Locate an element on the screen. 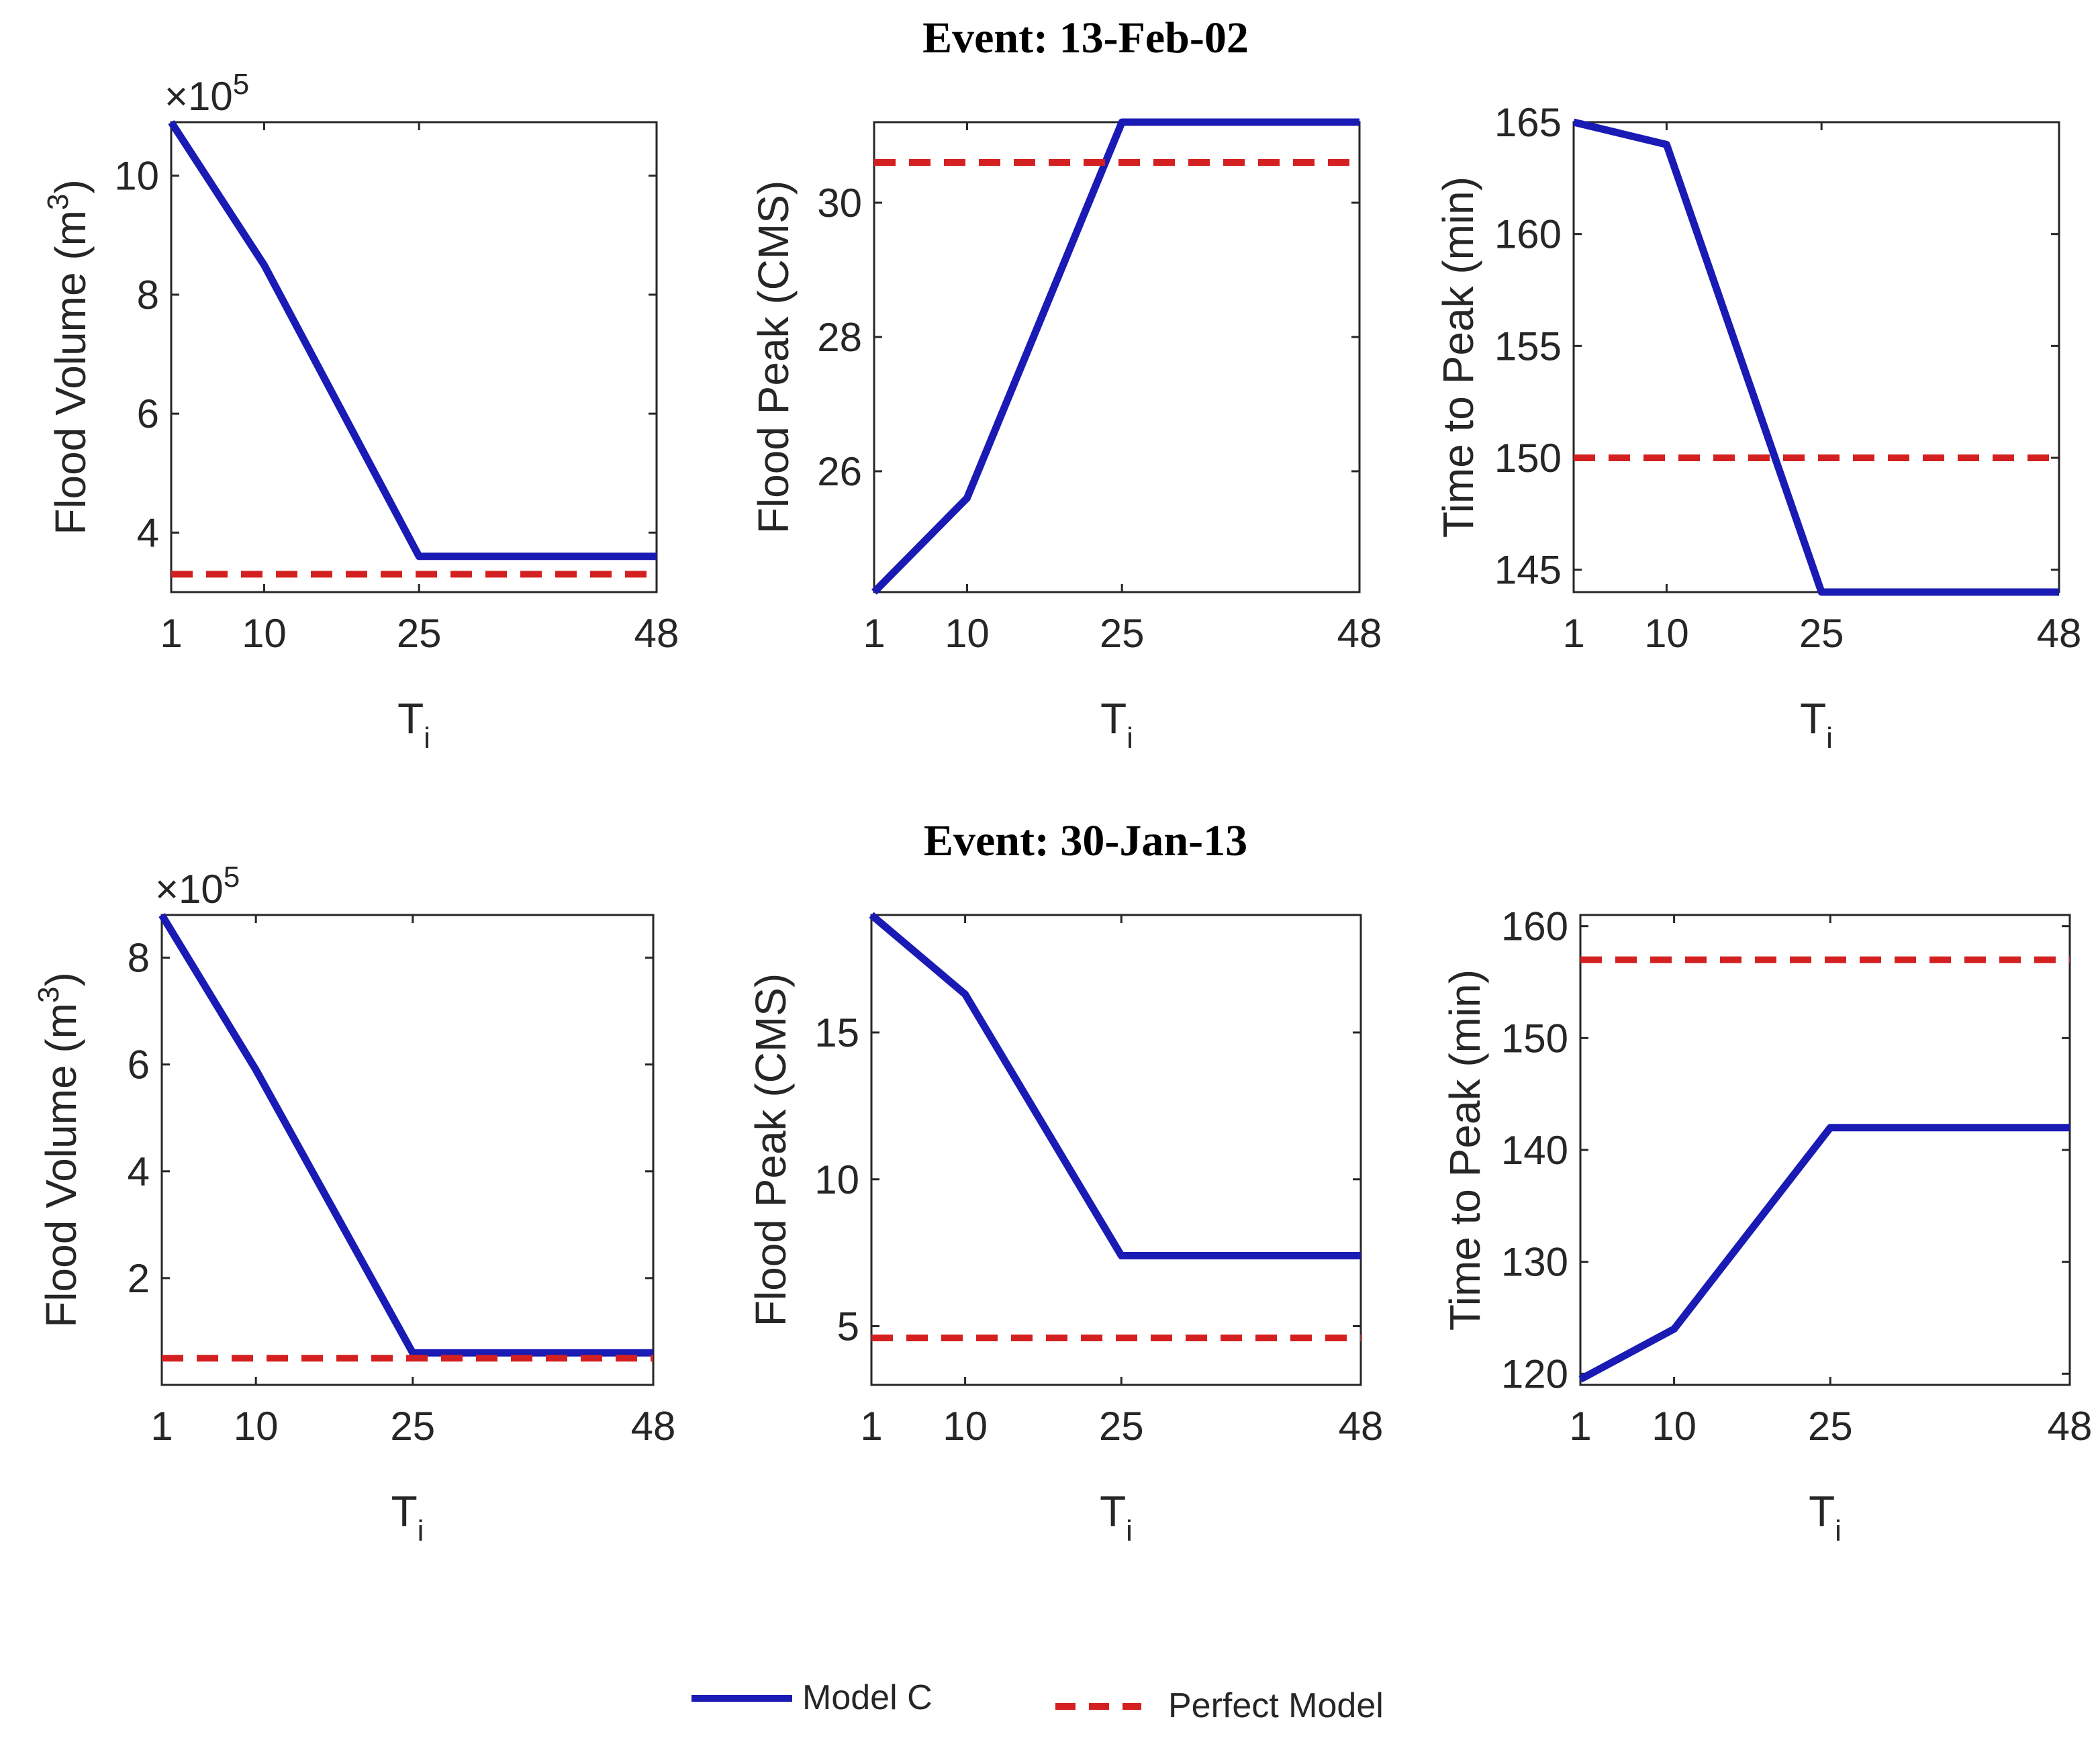 This screenshot has height=1738, width=2100. y-tick-label: 15 is located at coordinates (836, 1032).